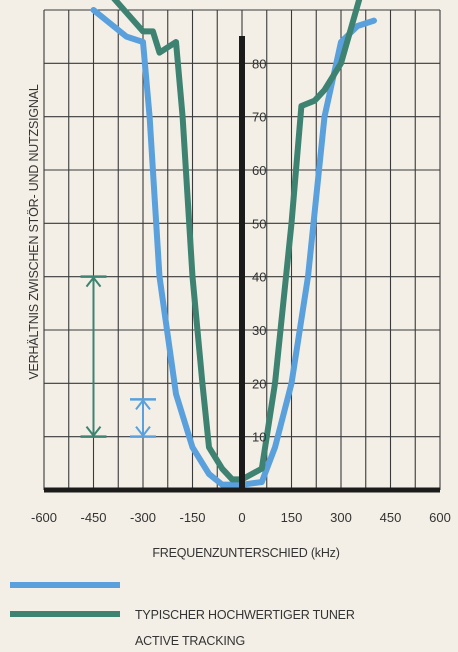 The height and width of the screenshot is (652, 458). Describe the element at coordinates (143, 517) in the screenshot. I see `x-tick-label: -300` at that location.